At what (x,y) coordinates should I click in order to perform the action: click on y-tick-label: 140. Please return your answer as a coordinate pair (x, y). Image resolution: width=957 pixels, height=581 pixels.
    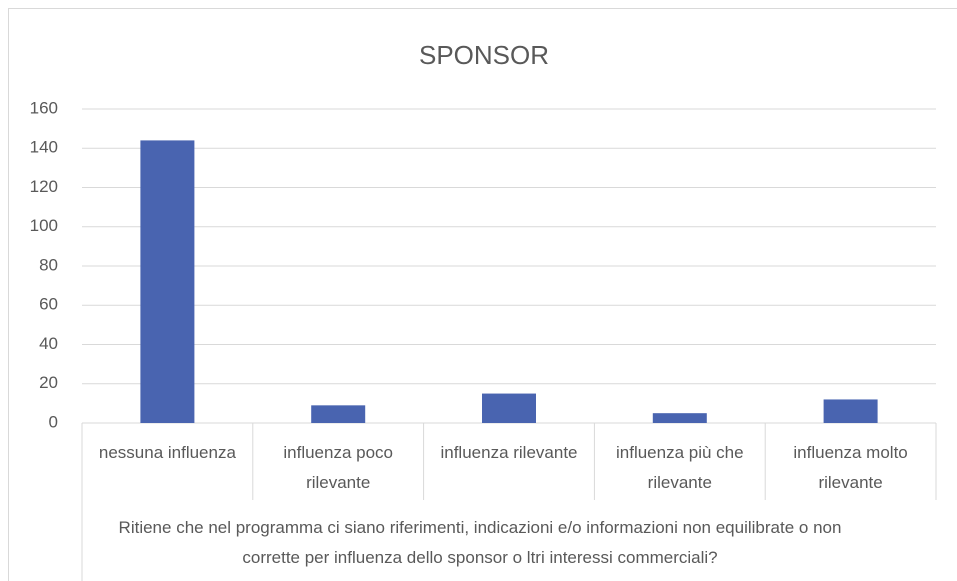
    Looking at the image, I should click on (44, 147).